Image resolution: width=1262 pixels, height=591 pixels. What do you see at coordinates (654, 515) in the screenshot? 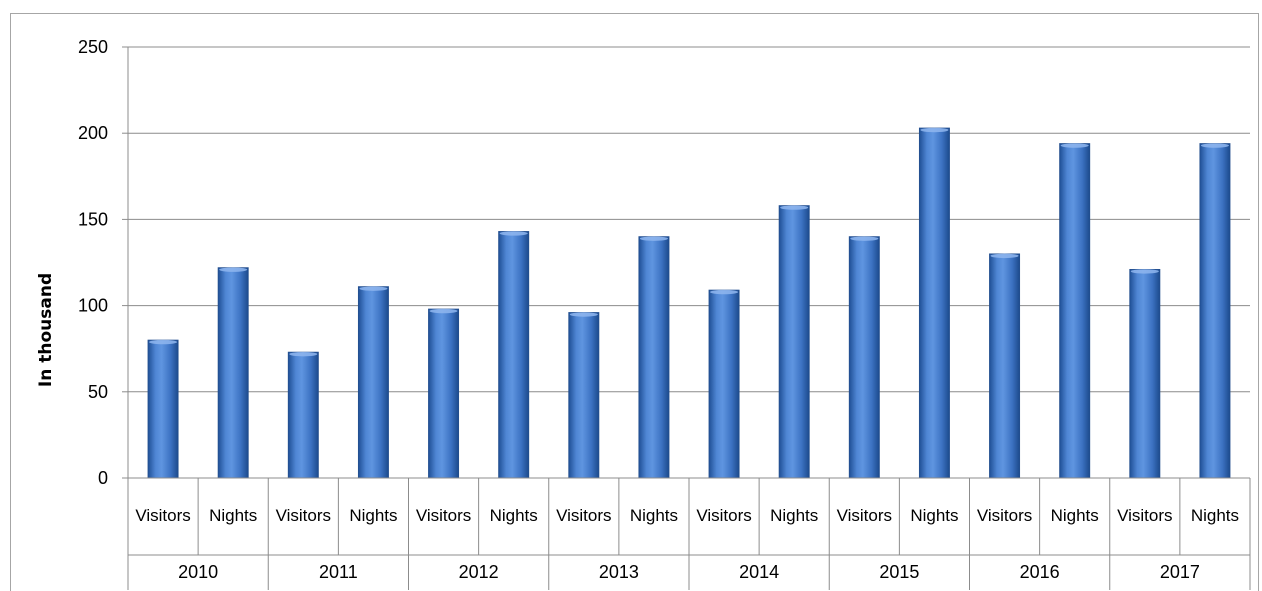
I see `x-category-label-2013-nights: Nights` at bounding box center [654, 515].